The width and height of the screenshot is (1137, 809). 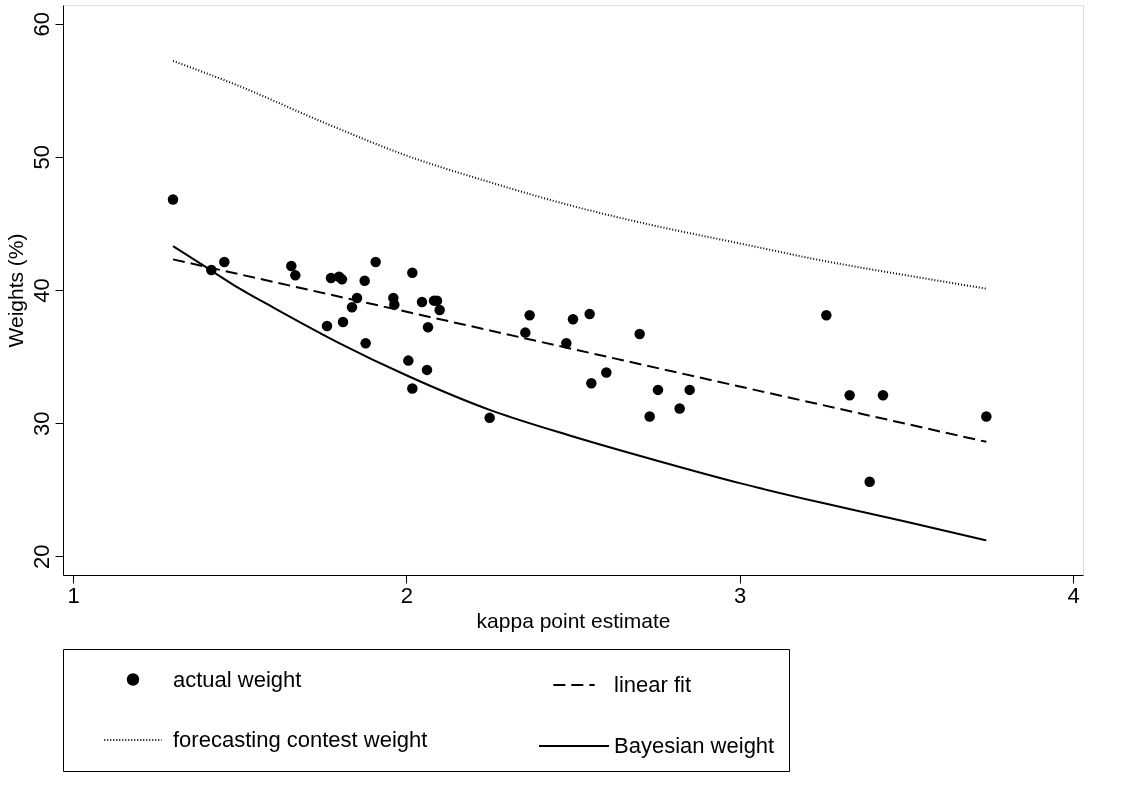 What do you see at coordinates (740, 595) in the screenshot?
I see `x-tick-label: 3` at bounding box center [740, 595].